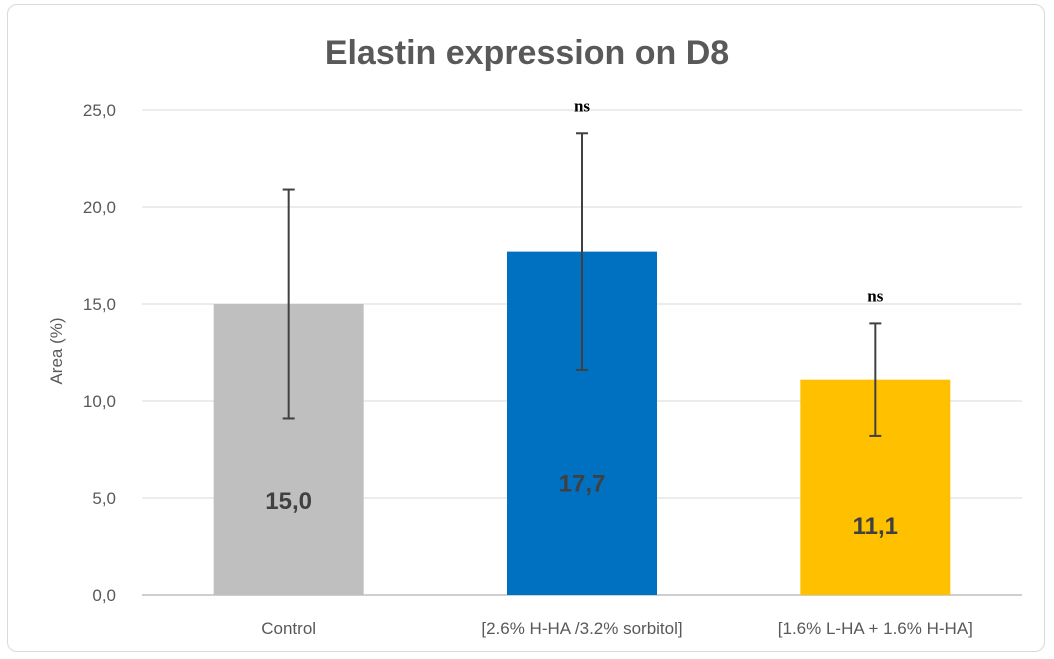  Describe the element at coordinates (875, 526) in the screenshot. I see `data-label: 11,1` at that location.